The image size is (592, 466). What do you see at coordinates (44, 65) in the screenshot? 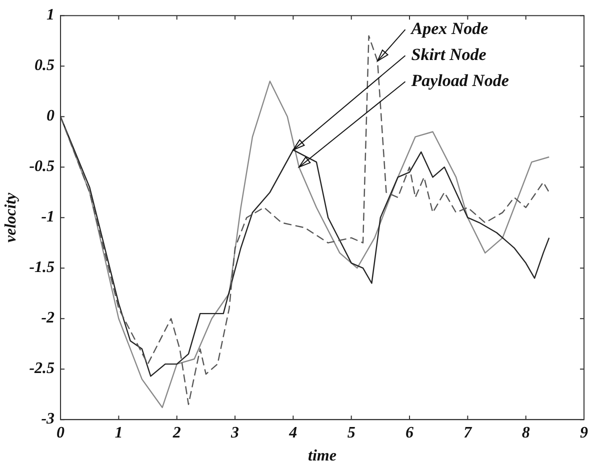
I see `y-tick-label: 0.5` at bounding box center [44, 65].